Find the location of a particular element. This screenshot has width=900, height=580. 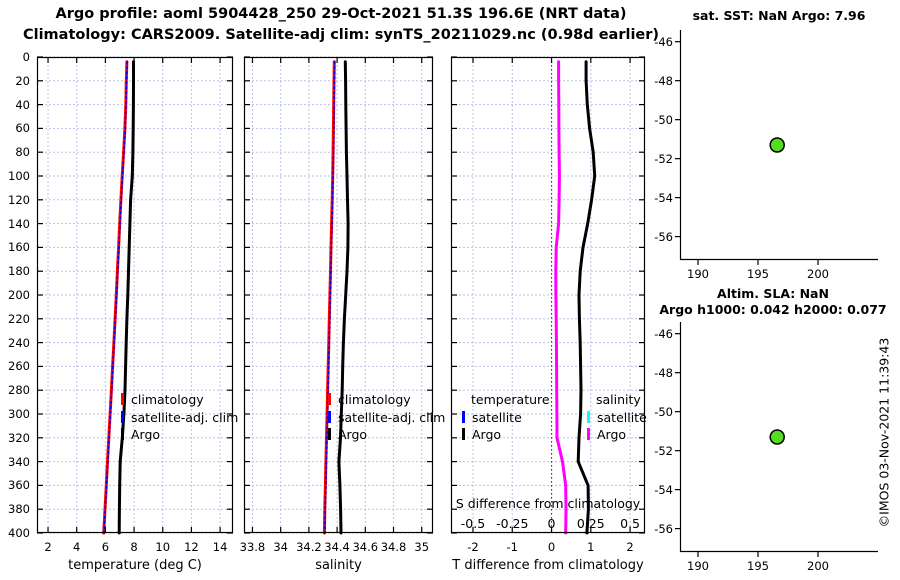

temperature-xtick-label: 2 is located at coordinates (48, 547).